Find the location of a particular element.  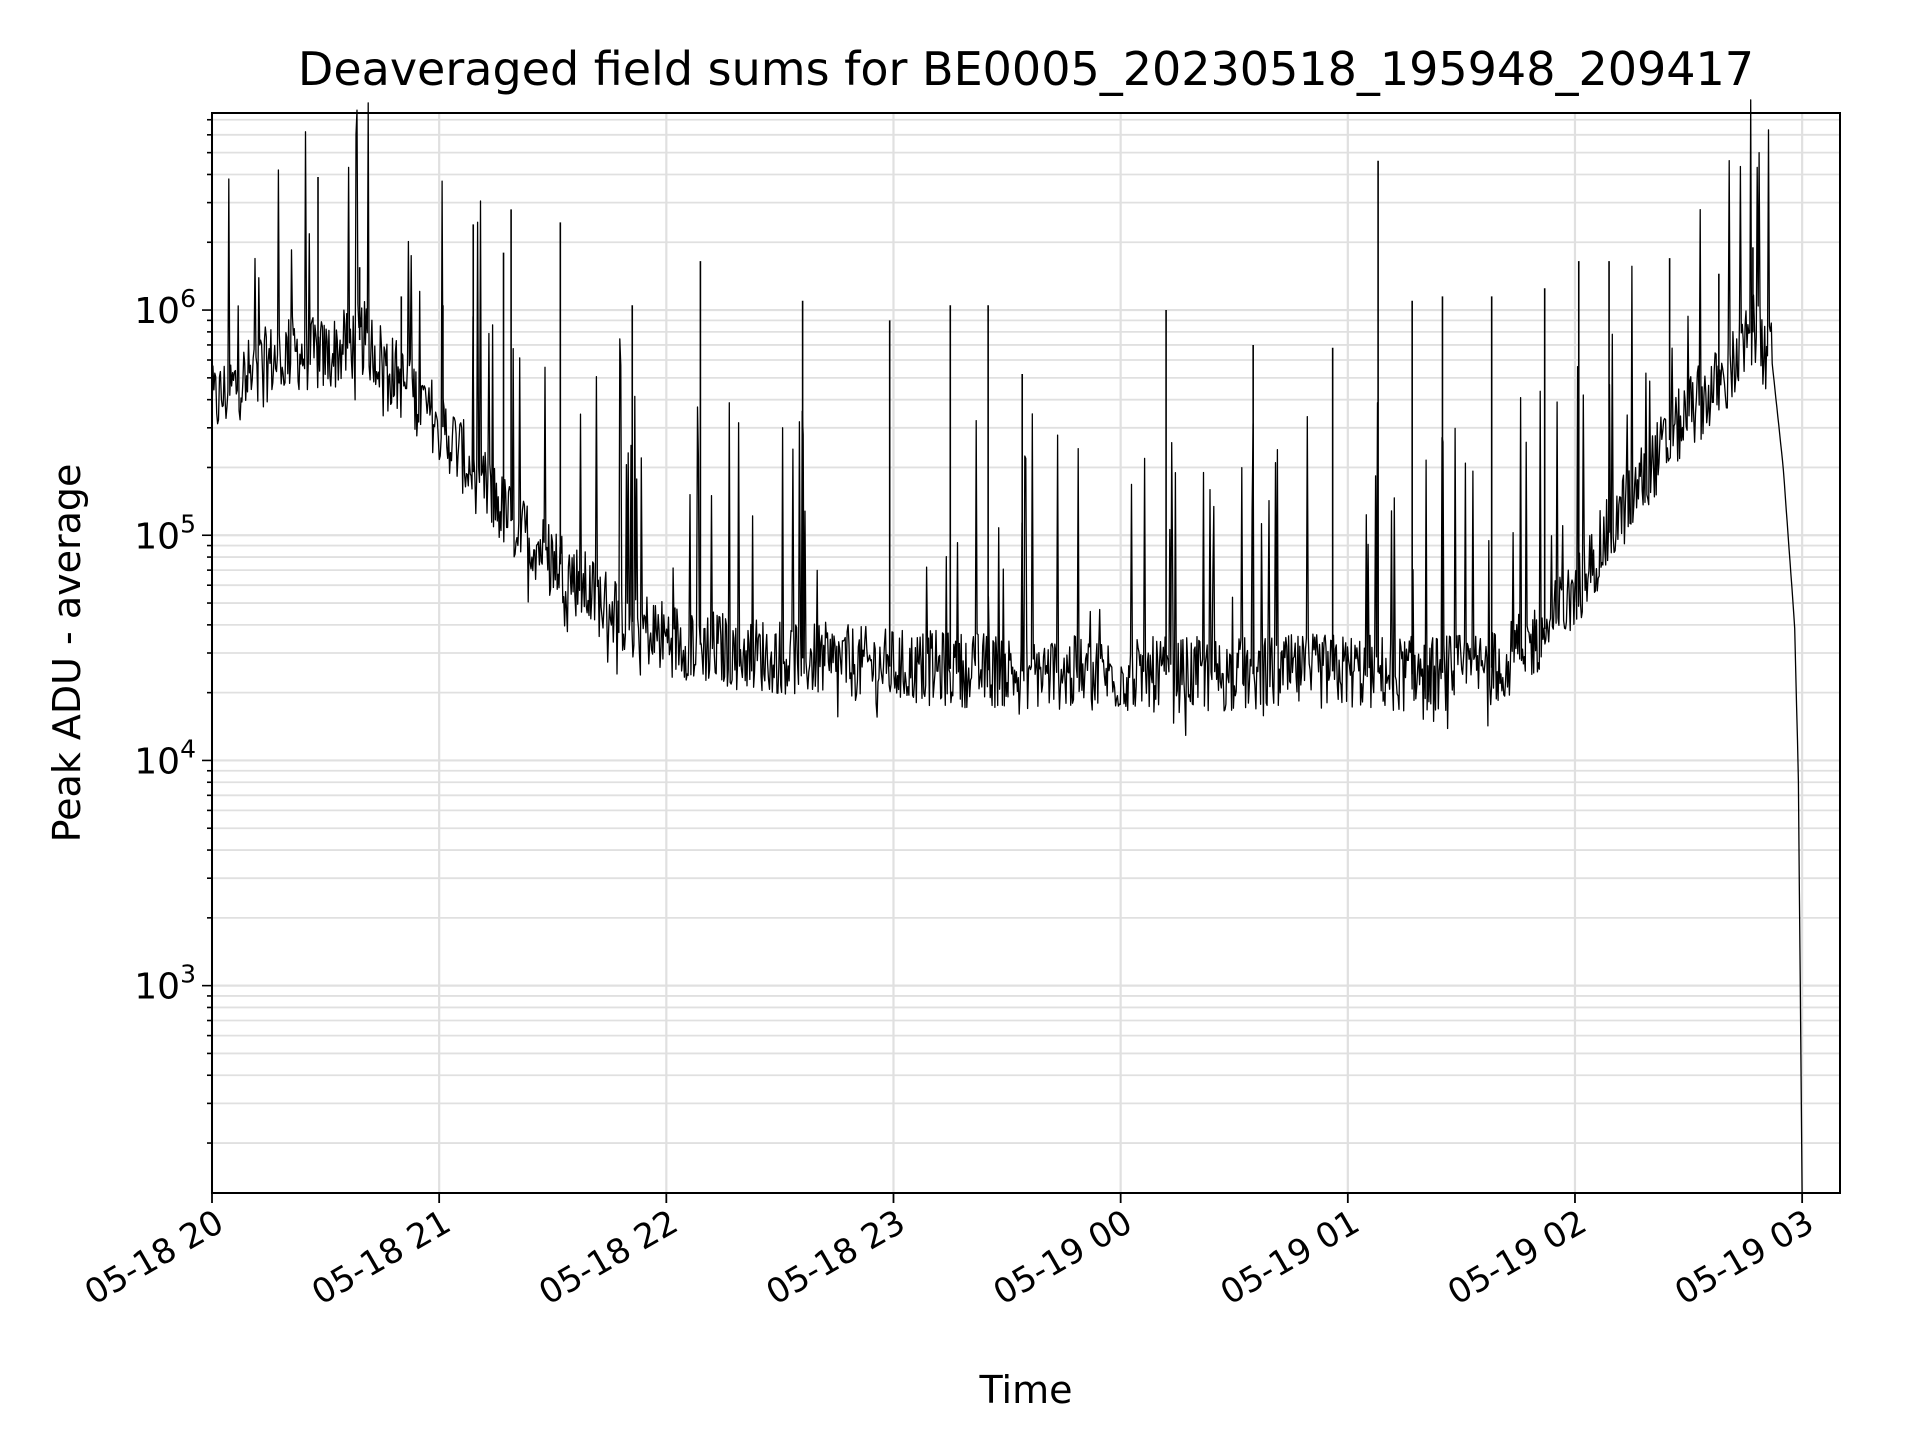

y-axis-label: Peak ADU - average is located at coordinates (67, 653).